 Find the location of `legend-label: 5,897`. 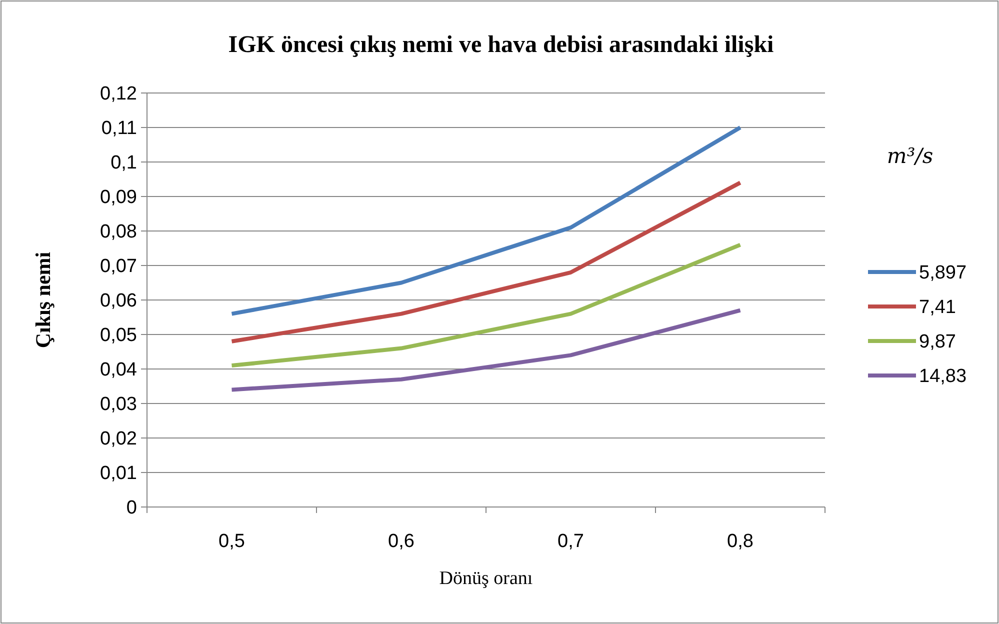

legend-label: 5,897 is located at coordinates (943, 273).